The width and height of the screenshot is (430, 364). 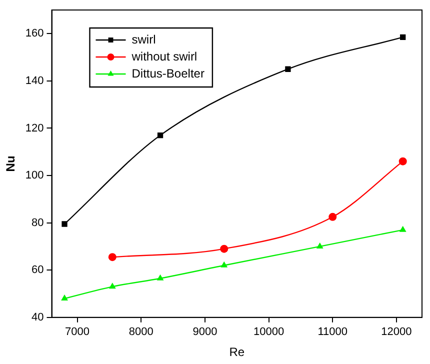 What do you see at coordinates (77, 332) in the screenshot?
I see `x-tick-label: 7000` at bounding box center [77, 332].